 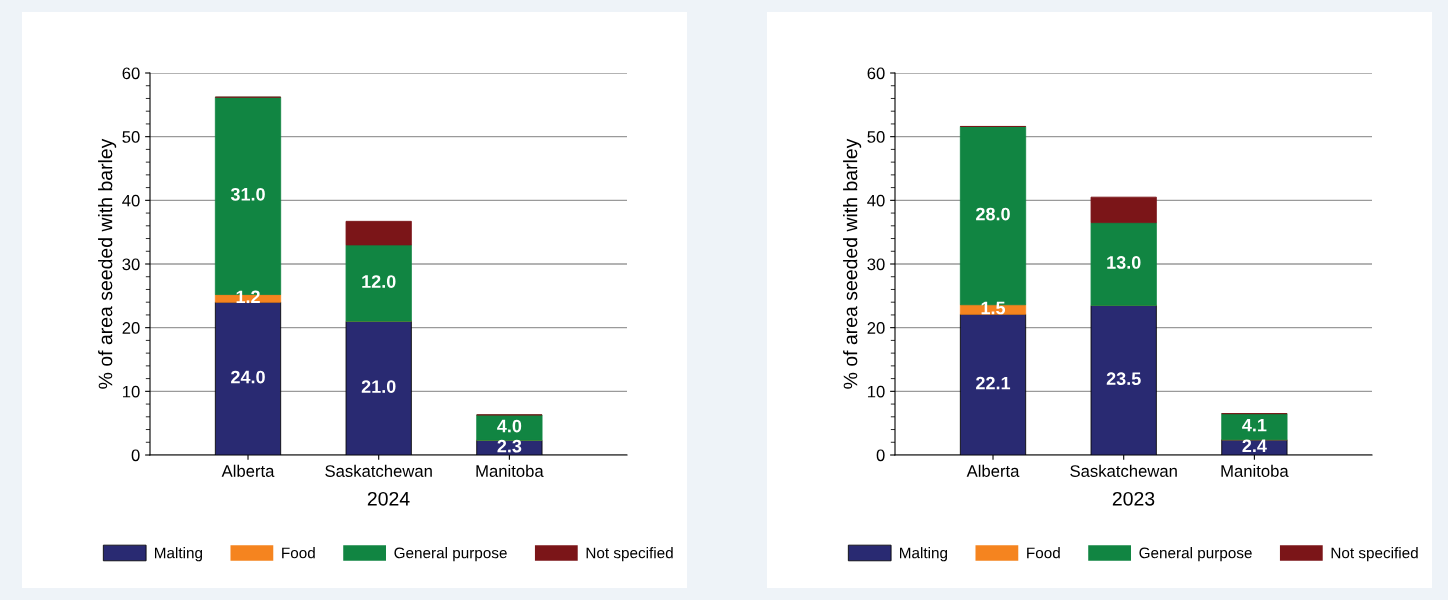 I want to click on data-label: 21.0, so click(x=378, y=386).